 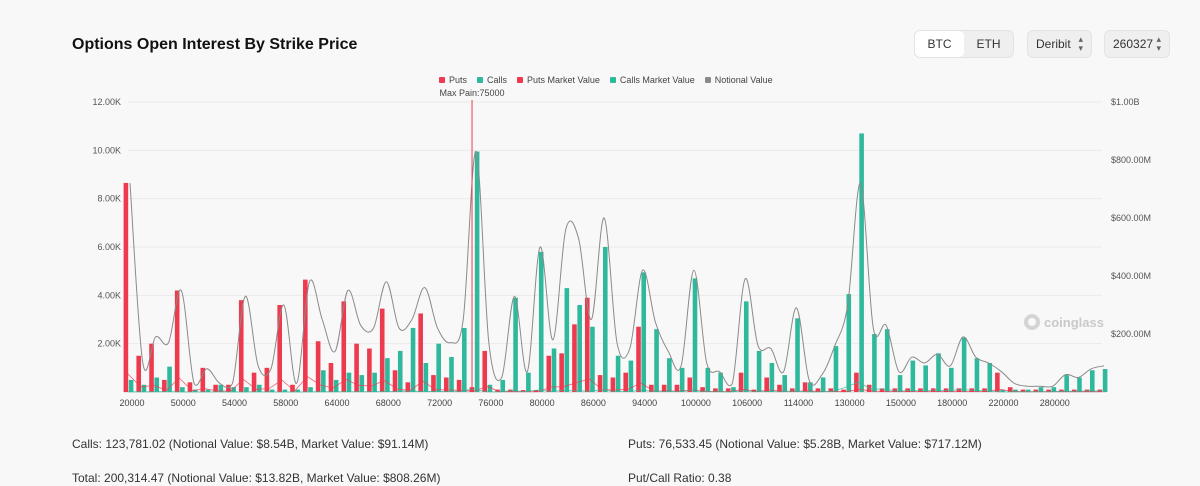 What do you see at coordinates (939, 44) in the screenshot?
I see `btc-toggle-button: BTC` at bounding box center [939, 44].